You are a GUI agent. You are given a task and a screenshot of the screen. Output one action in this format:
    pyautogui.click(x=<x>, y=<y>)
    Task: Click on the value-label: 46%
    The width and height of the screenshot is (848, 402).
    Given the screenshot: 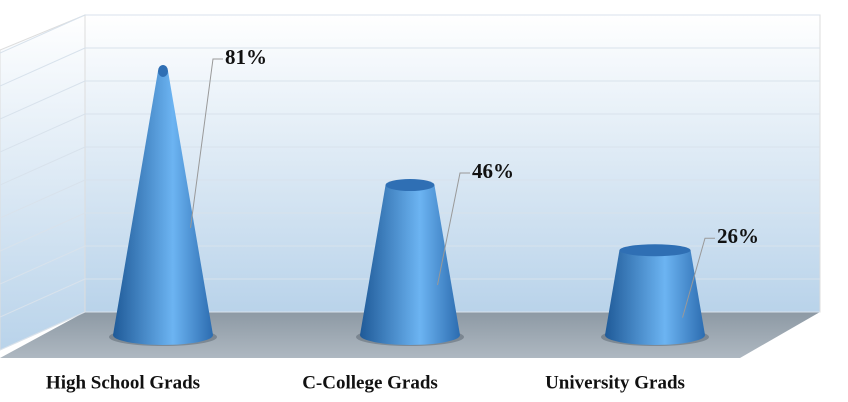 What is the action you would take?
    pyautogui.click(x=493, y=171)
    